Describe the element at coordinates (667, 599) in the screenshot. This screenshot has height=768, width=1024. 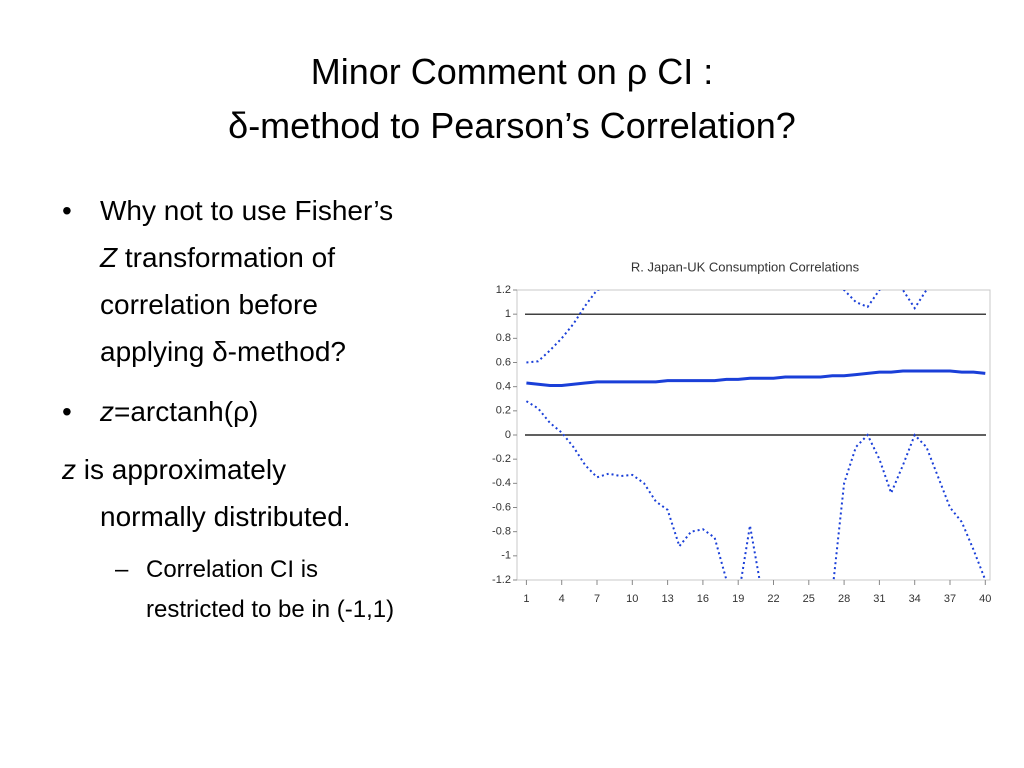
I see `x-tick-label: 13` at that location.